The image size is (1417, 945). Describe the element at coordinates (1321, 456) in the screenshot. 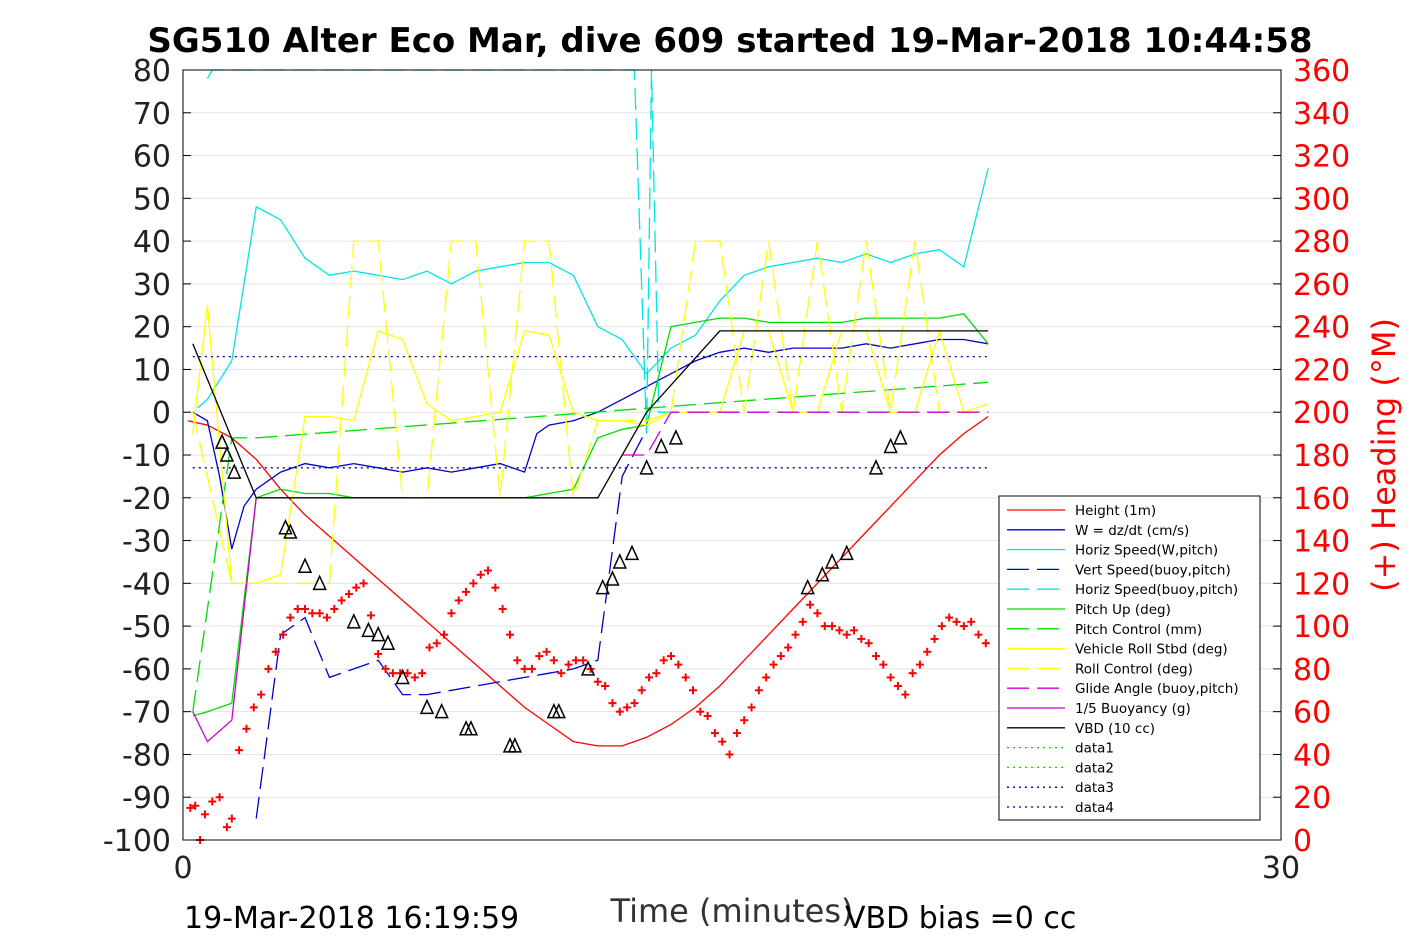

I see `y-right-tick-label: 180` at that location.